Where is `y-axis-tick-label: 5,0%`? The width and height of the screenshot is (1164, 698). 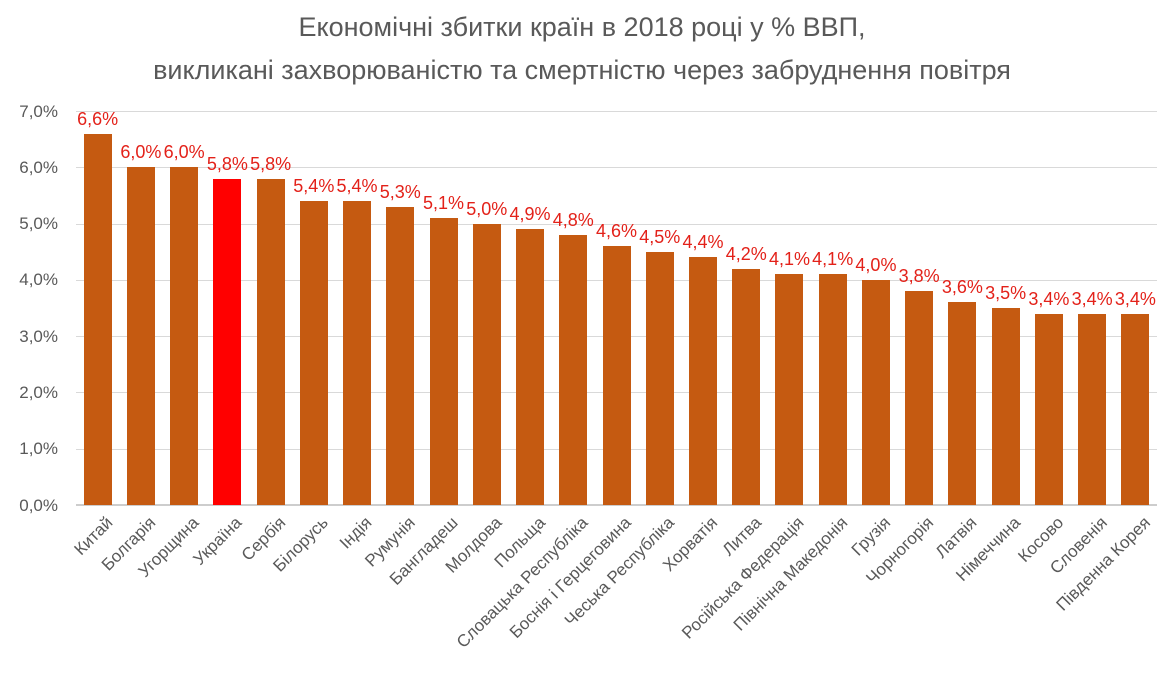
y-axis-tick-label: 5,0% is located at coordinates (38, 224).